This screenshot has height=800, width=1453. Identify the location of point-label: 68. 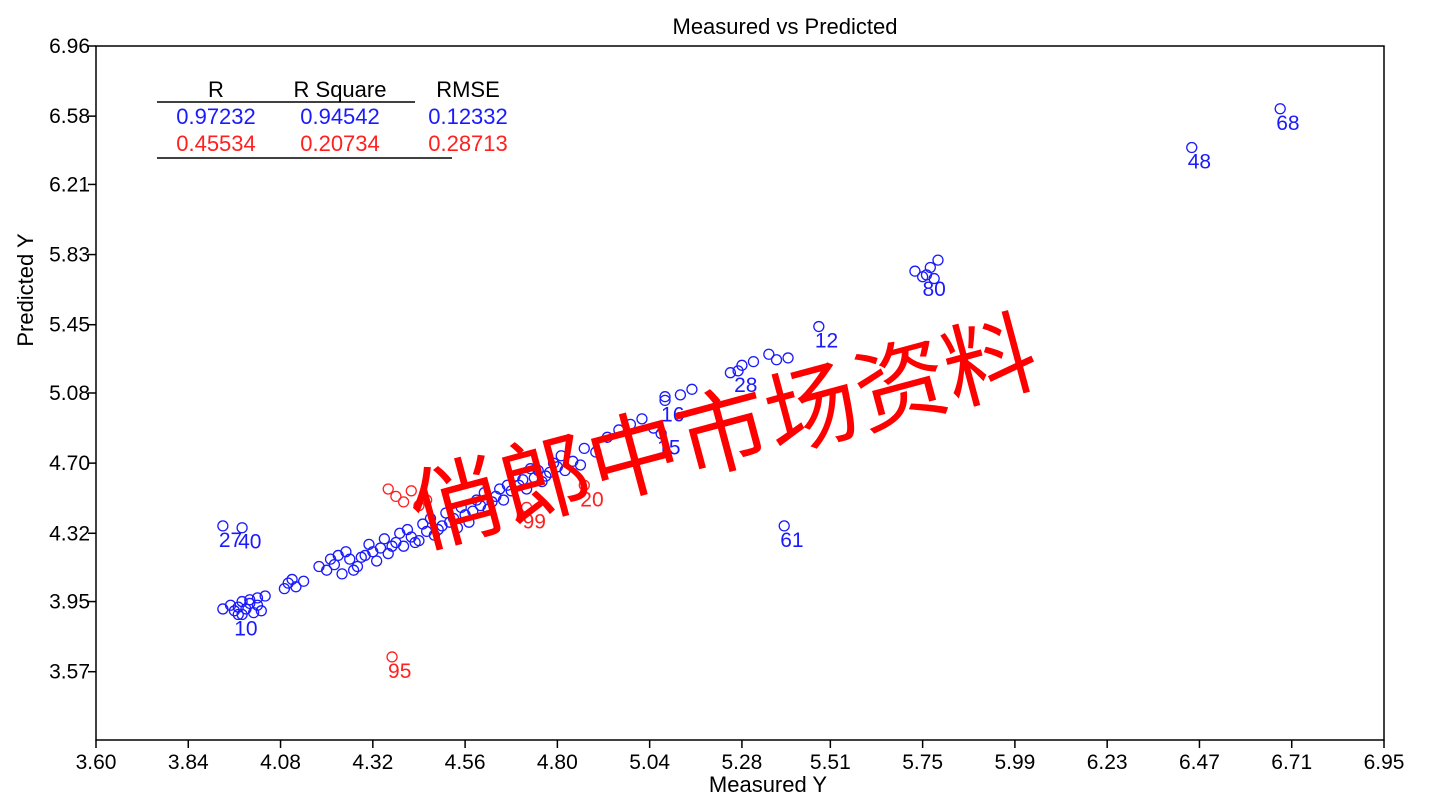
(1287, 123).